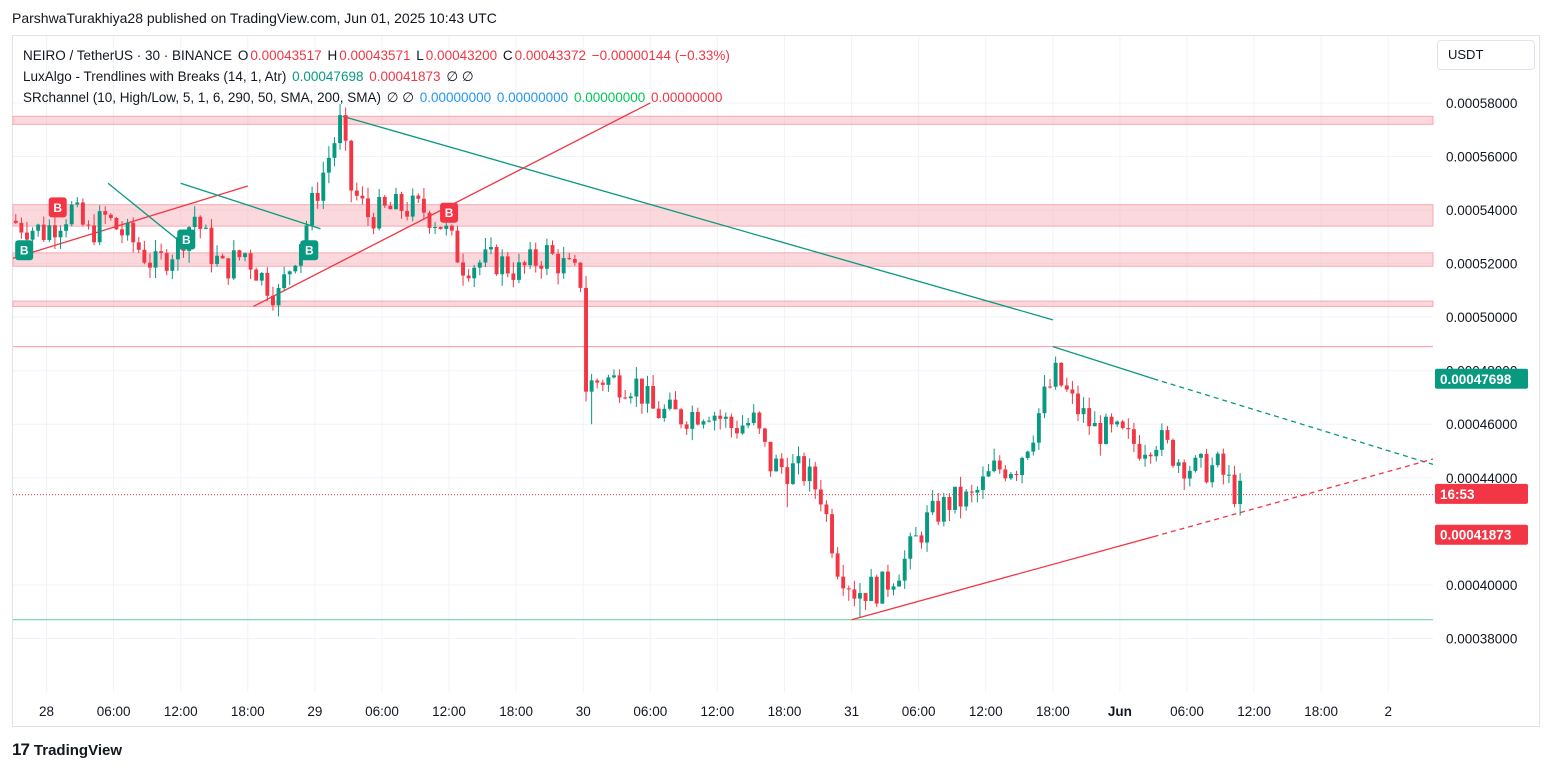 This screenshot has height=772, width=1553. Describe the element at coordinates (1481, 478) in the screenshot. I see `price-tick-label: 0.00044000` at that location.